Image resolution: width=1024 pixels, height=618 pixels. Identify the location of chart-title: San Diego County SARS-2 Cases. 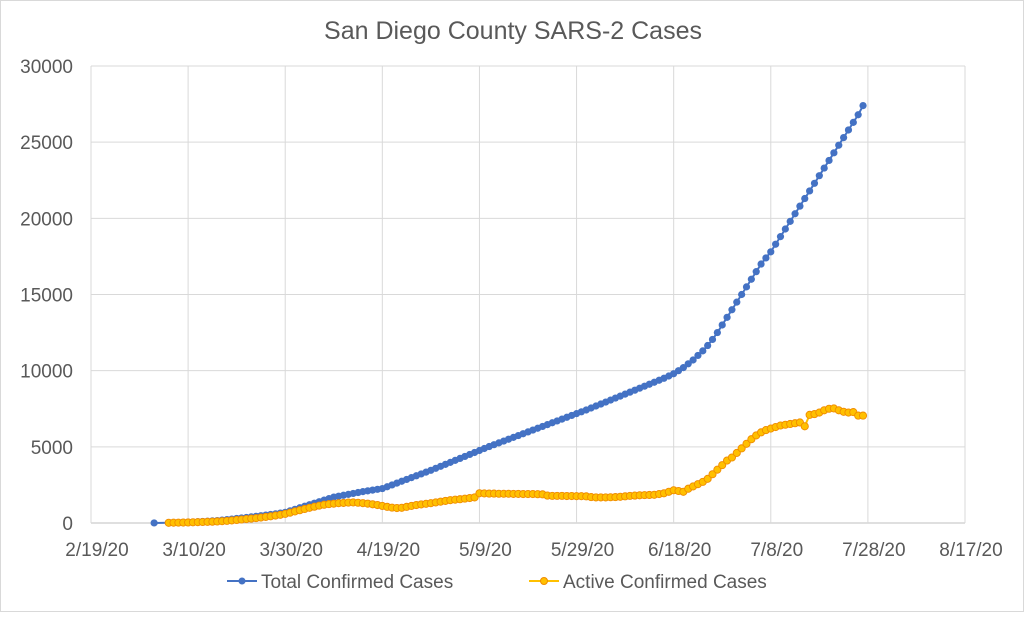
(513, 31).